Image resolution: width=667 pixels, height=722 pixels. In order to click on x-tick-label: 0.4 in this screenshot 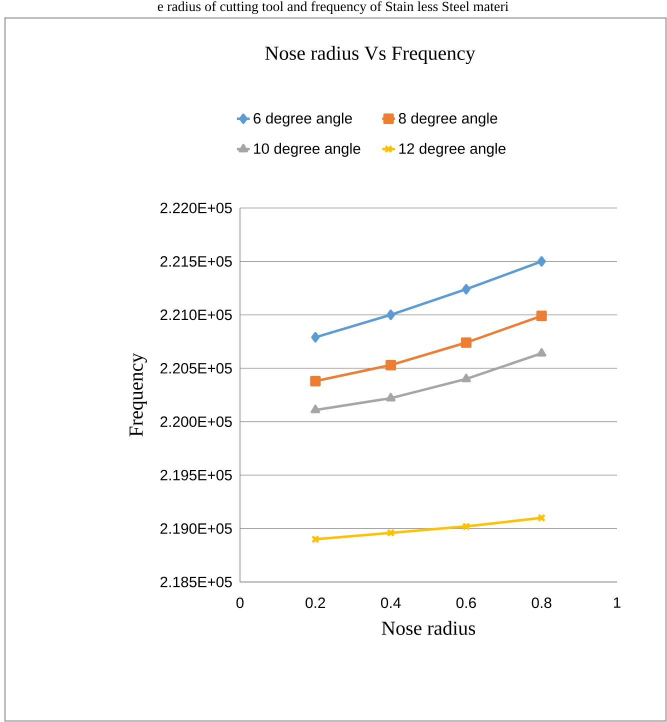, I will do `click(390, 603)`.